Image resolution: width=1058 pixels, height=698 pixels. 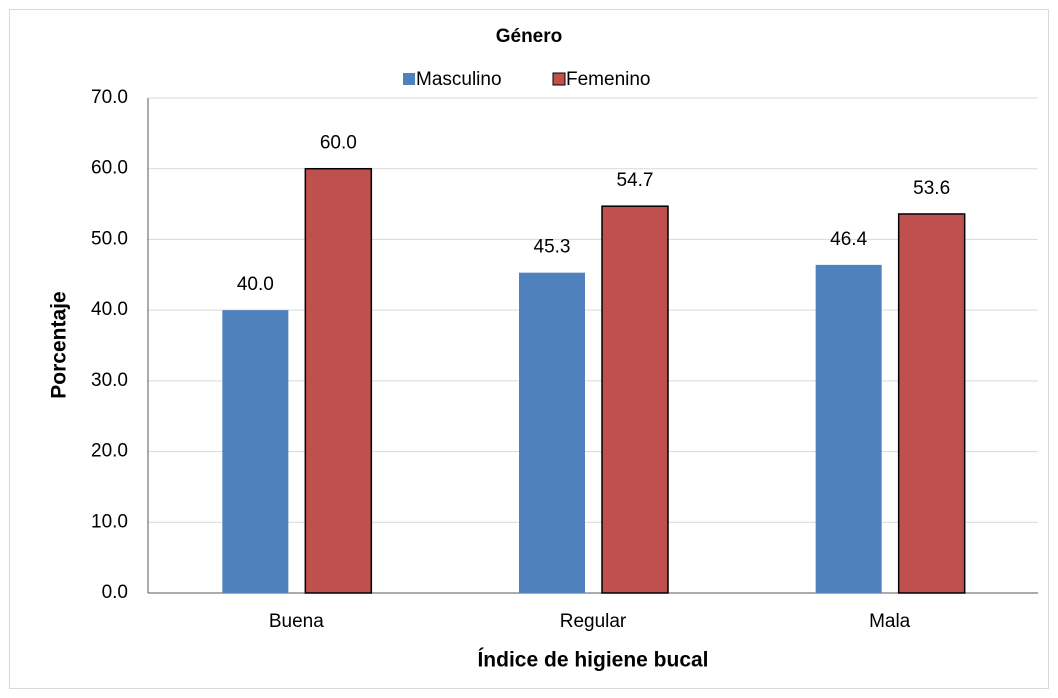 What do you see at coordinates (608, 79) in the screenshot?
I see `legend-label: Femenino` at bounding box center [608, 79].